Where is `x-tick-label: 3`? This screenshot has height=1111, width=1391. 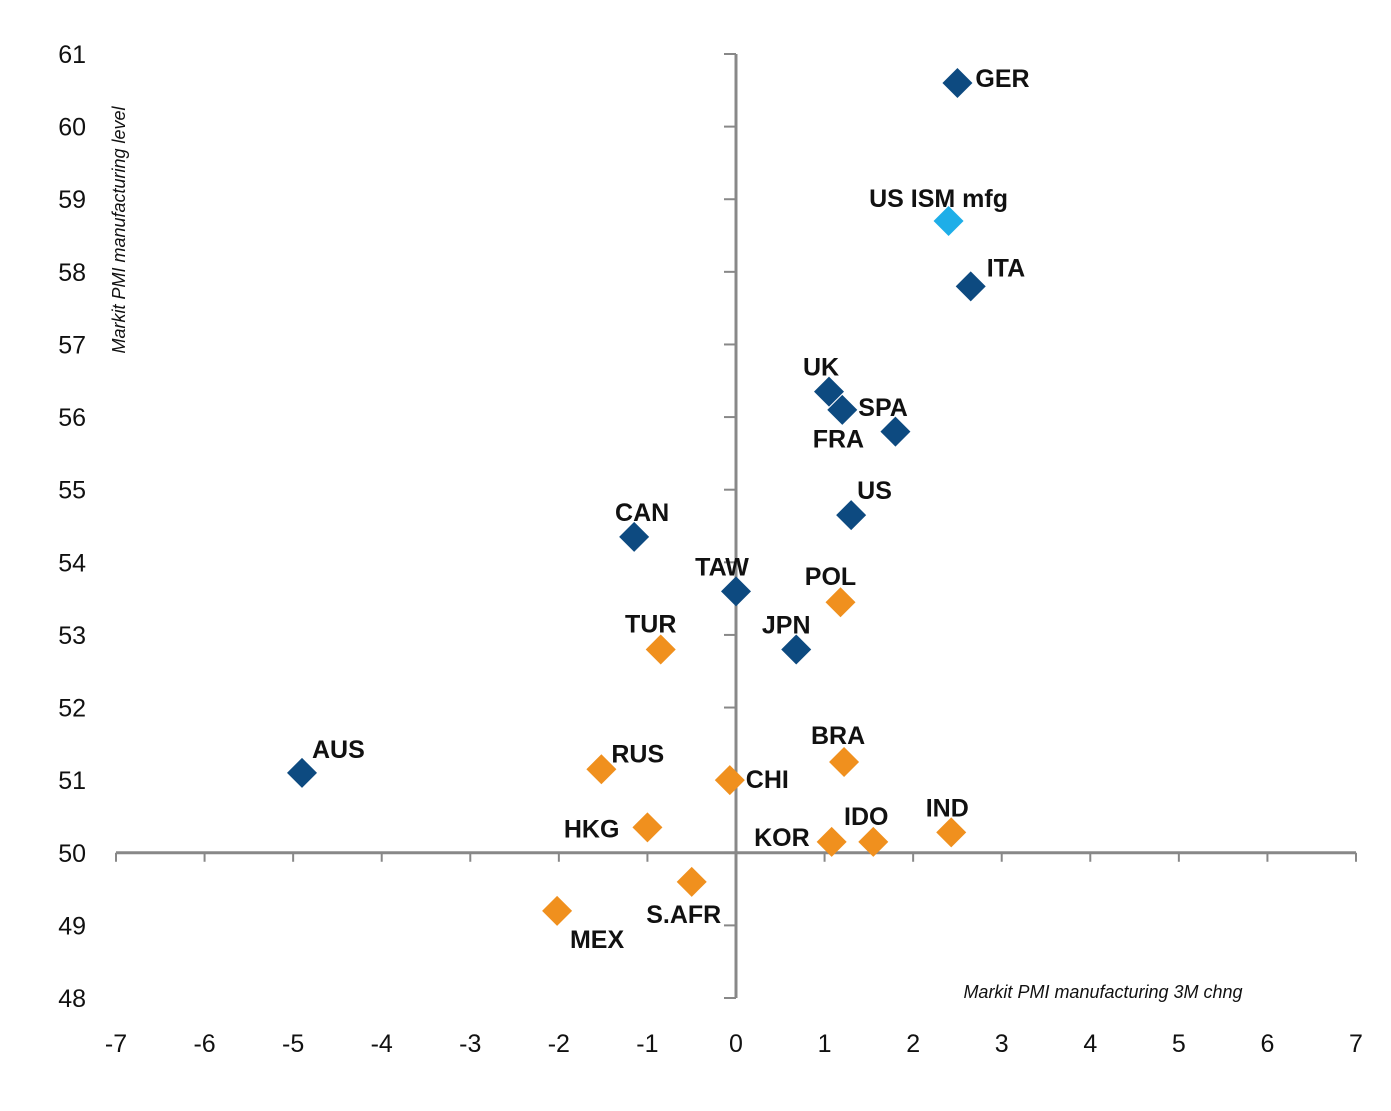
x-tick-label: 3 is located at coordinates (1002, 1044).